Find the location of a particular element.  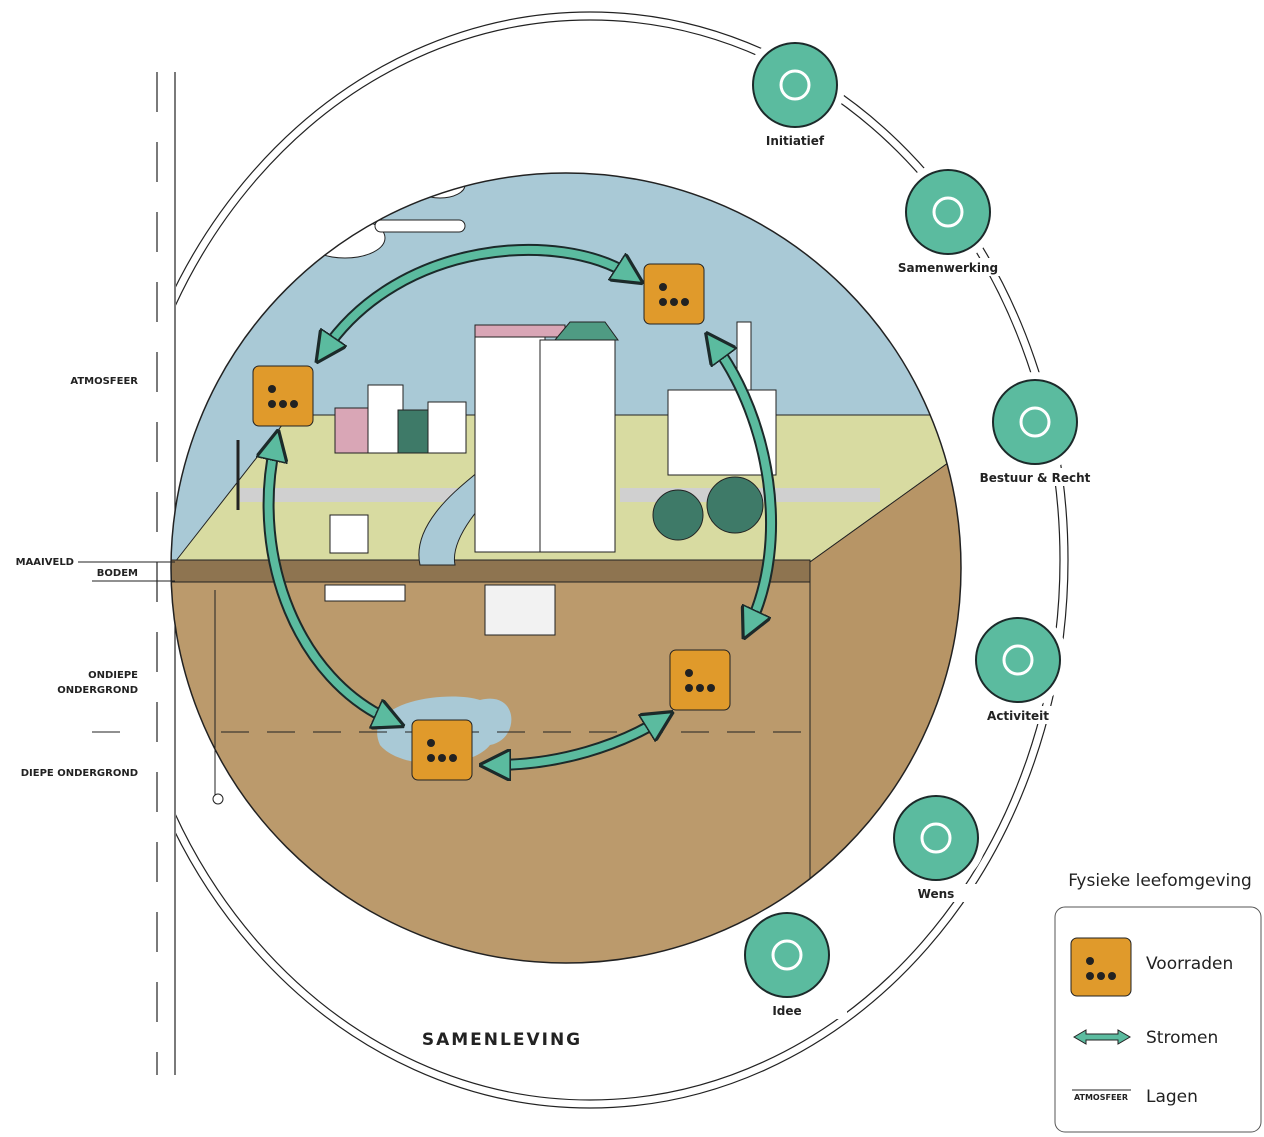

legend-label: Voorraden is located at coordinates (1189, 964).